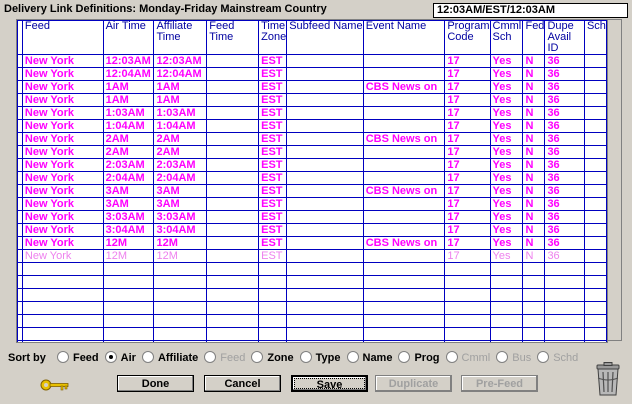  I want to click on key-icon, so click(55, 385).